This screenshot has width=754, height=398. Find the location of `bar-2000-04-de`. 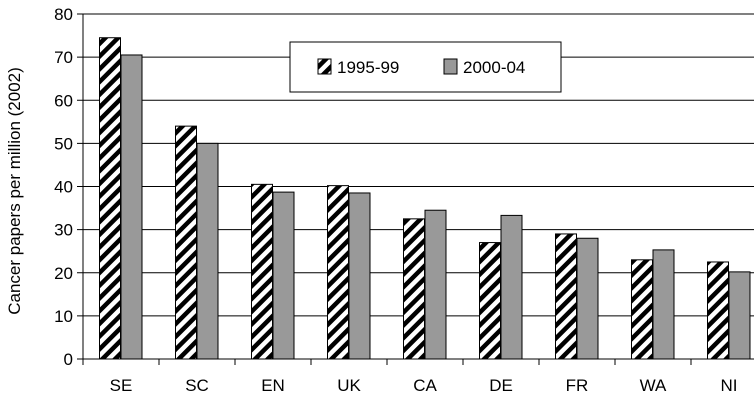

bar-2000-04-de is located at coordinates (511, 287).